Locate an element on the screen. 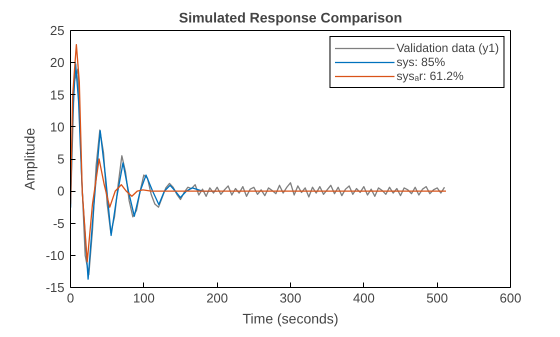  y-tick-label: -10 is located at coordinates (55, 255).